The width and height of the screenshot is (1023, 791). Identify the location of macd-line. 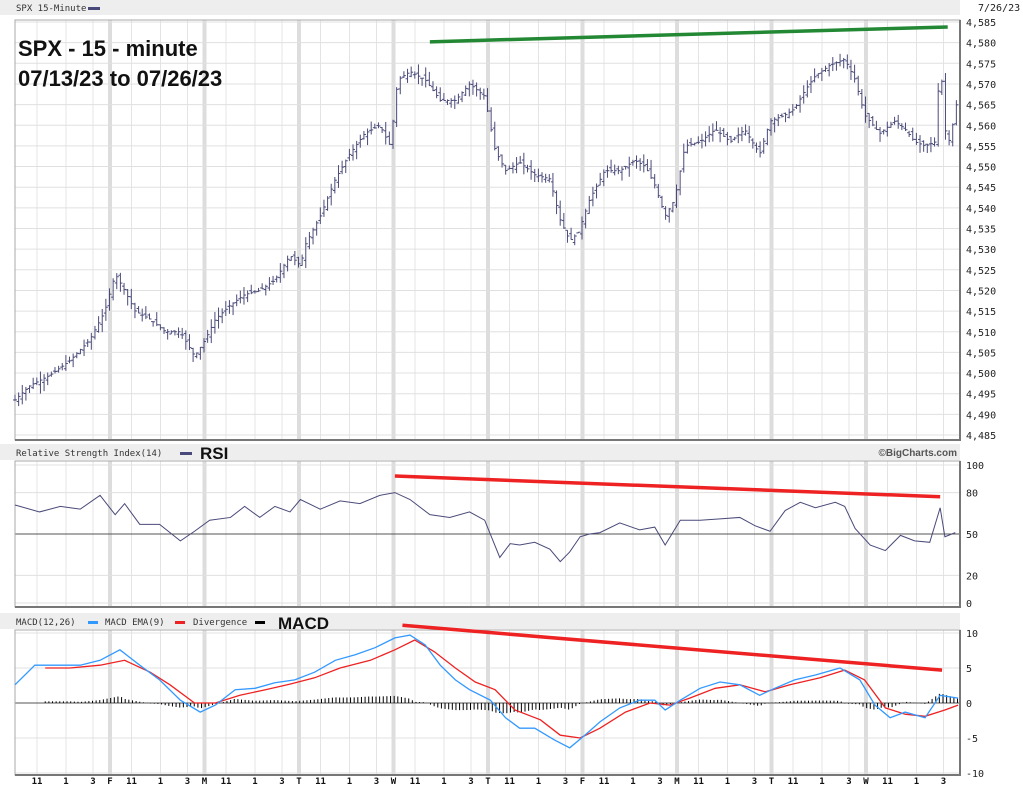
(486, 691).